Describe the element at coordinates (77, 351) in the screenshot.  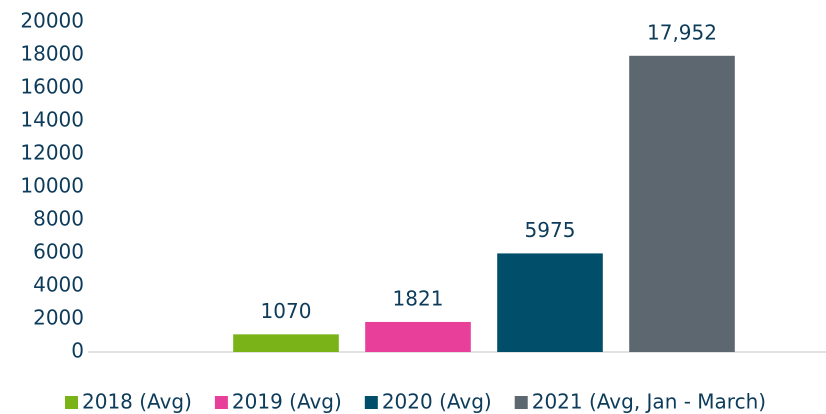
I see `y-tick-label: 0` at that location.